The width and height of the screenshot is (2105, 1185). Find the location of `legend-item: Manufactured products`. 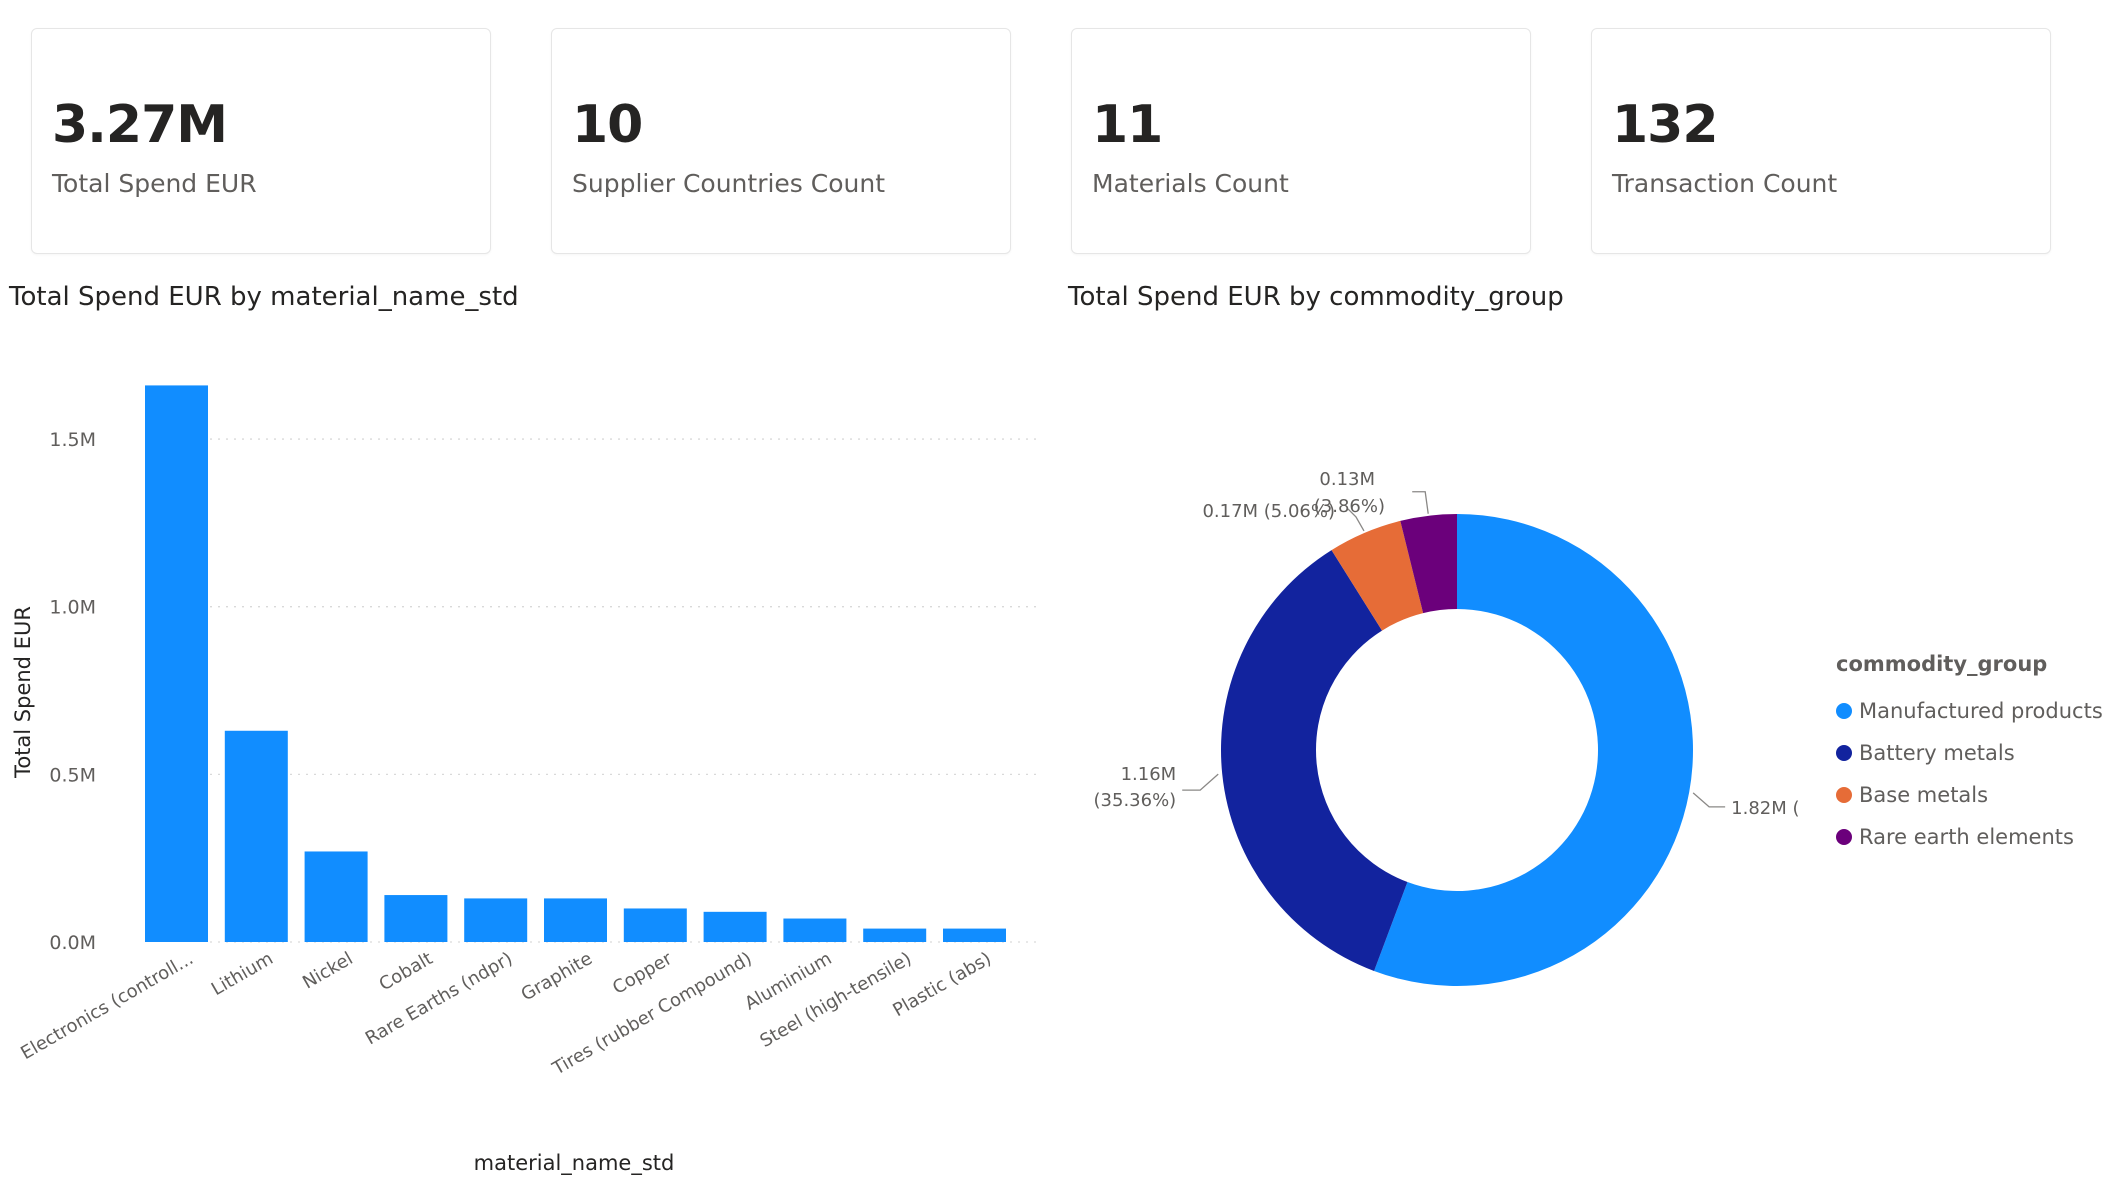

legend-item: Manufactured products is located at coordinates (1969, 711).